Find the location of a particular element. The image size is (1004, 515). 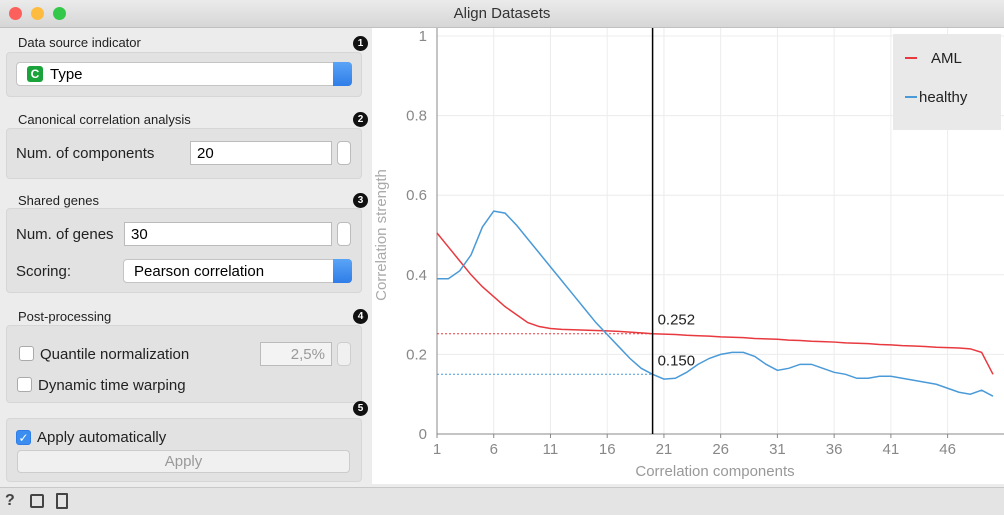

legend-label: AML is located at coordinates (946, 58).